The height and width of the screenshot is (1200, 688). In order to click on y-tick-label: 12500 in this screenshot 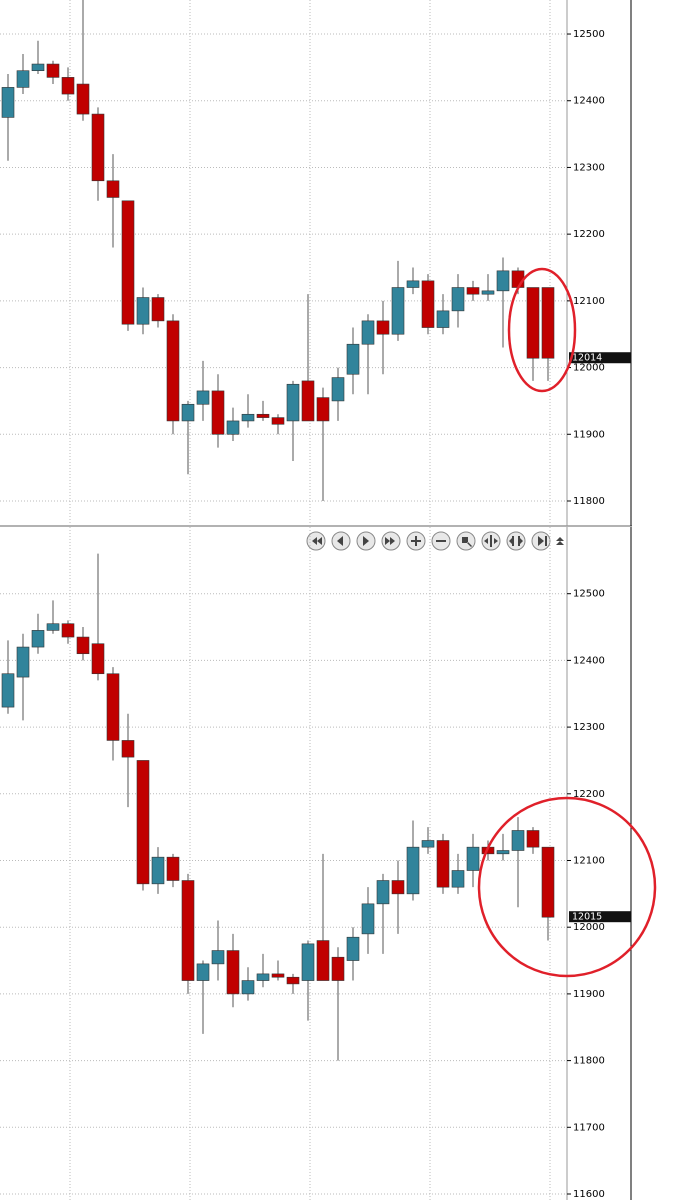, I will do `click(589, 34)`.